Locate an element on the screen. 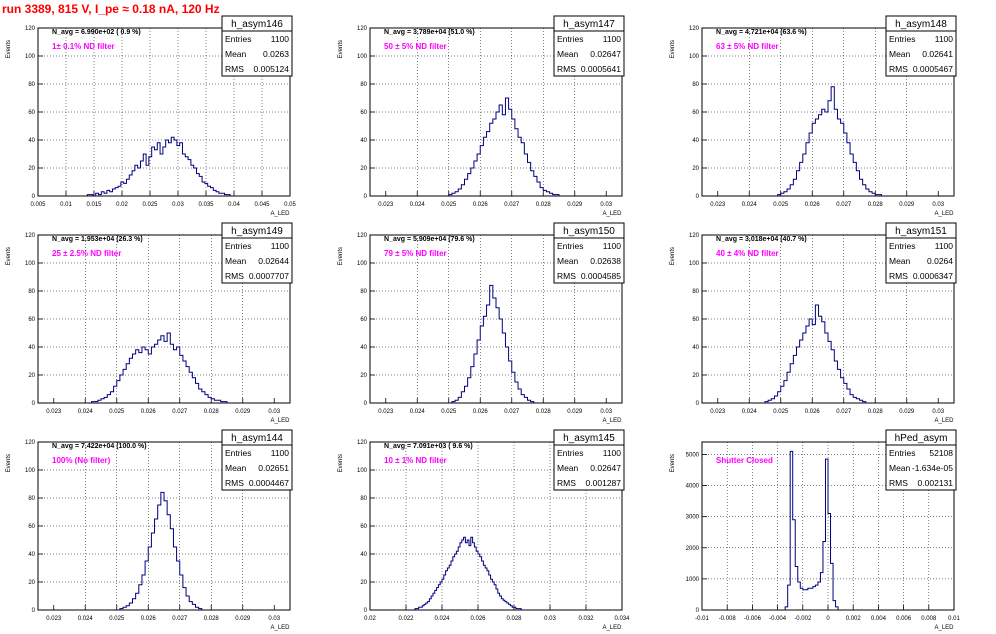 This screenshot has width=996, height=634. stat-value-rms: 0.001287 is located at coordinates (604, 483).